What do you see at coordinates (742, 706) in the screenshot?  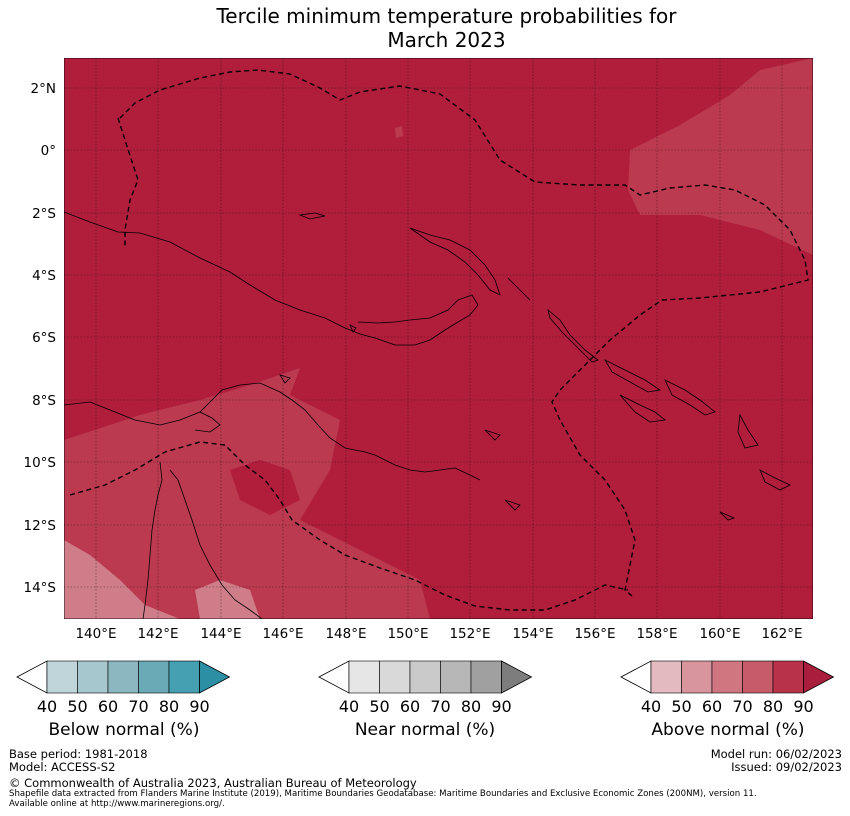 I see `above-colorbar-tick: 70` at bounding box center [742, 706].